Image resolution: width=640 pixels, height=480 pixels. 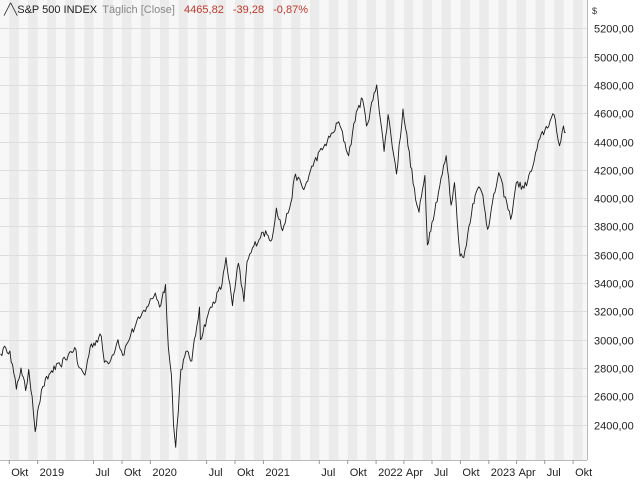 What do you see at coordinates (614, 285) in the screenshot?
I see `y-tick-label: 3400,00` at bounding box center [614, 285].